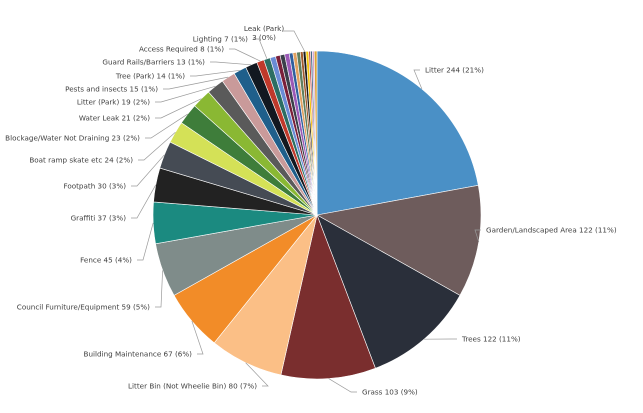 The image size is (643, 413). What do you see at coordinates (114, 118) in the screenshot?
I see `slice-data-label: Water Leak 21 (2%)` at bounding box center [114, 118].